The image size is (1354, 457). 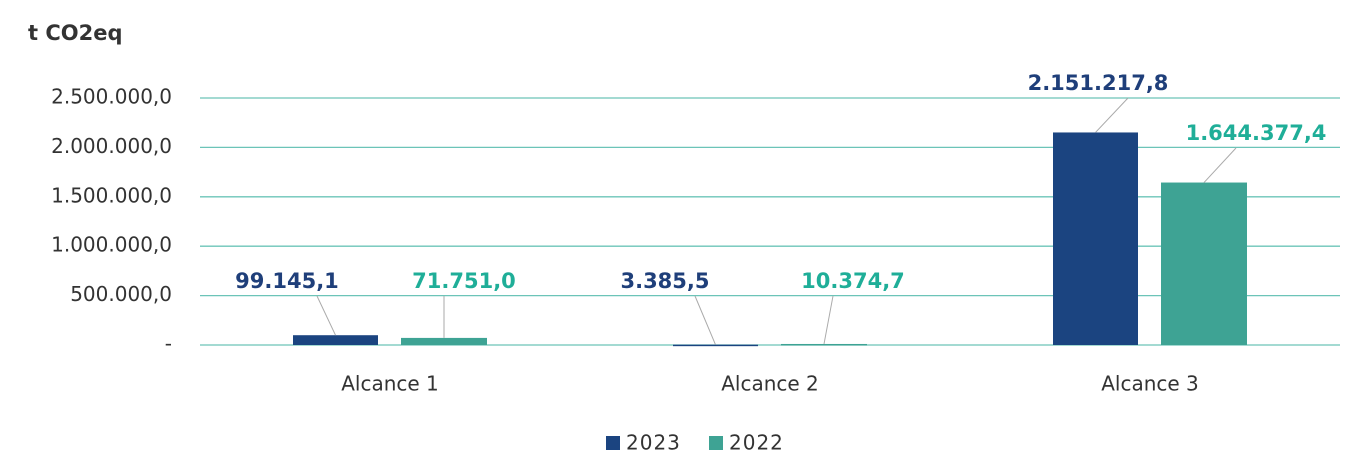 I want to click on x-tick-label: Alcance 3, so click(x=1150, y=384).